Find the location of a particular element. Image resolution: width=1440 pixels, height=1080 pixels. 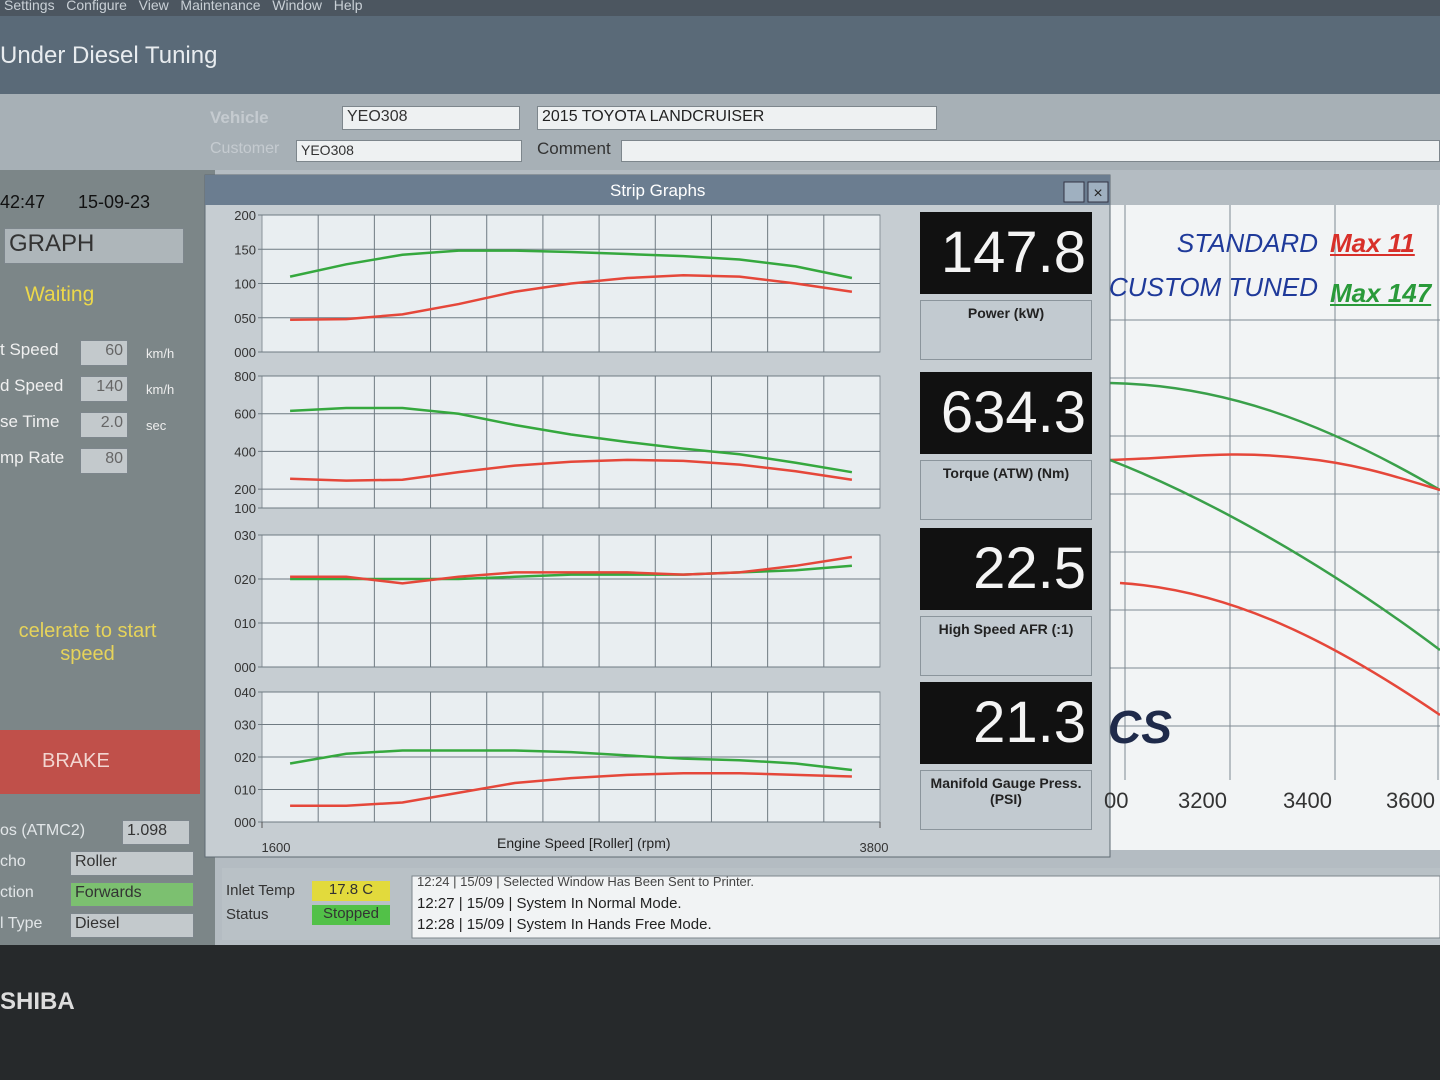

app-title: Under Diesel Tuning is located at coordinates (109, 55).